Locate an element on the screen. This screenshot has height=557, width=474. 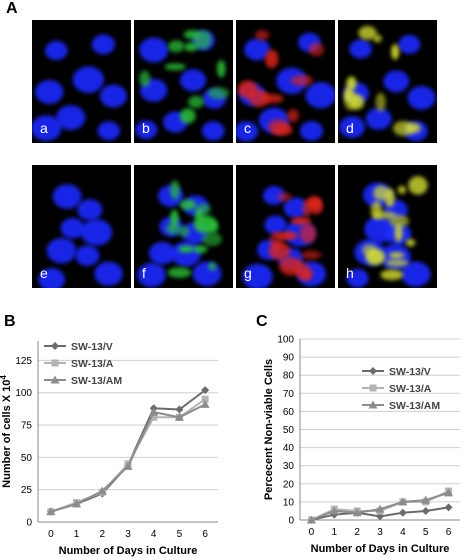
micrograph-e: e is located at coordinates (81, 226).